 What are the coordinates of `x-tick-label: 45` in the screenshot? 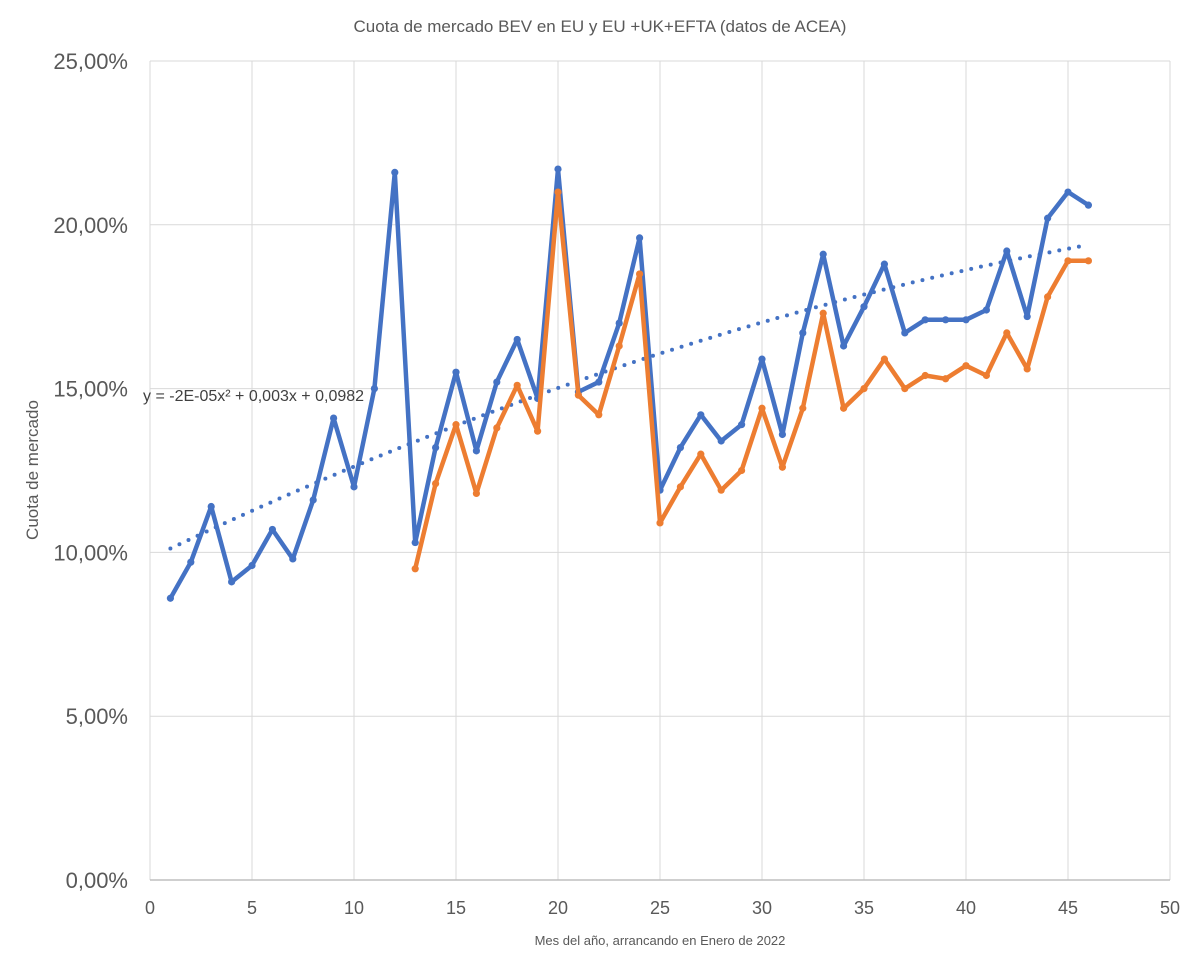 It's located at (1068, 908).